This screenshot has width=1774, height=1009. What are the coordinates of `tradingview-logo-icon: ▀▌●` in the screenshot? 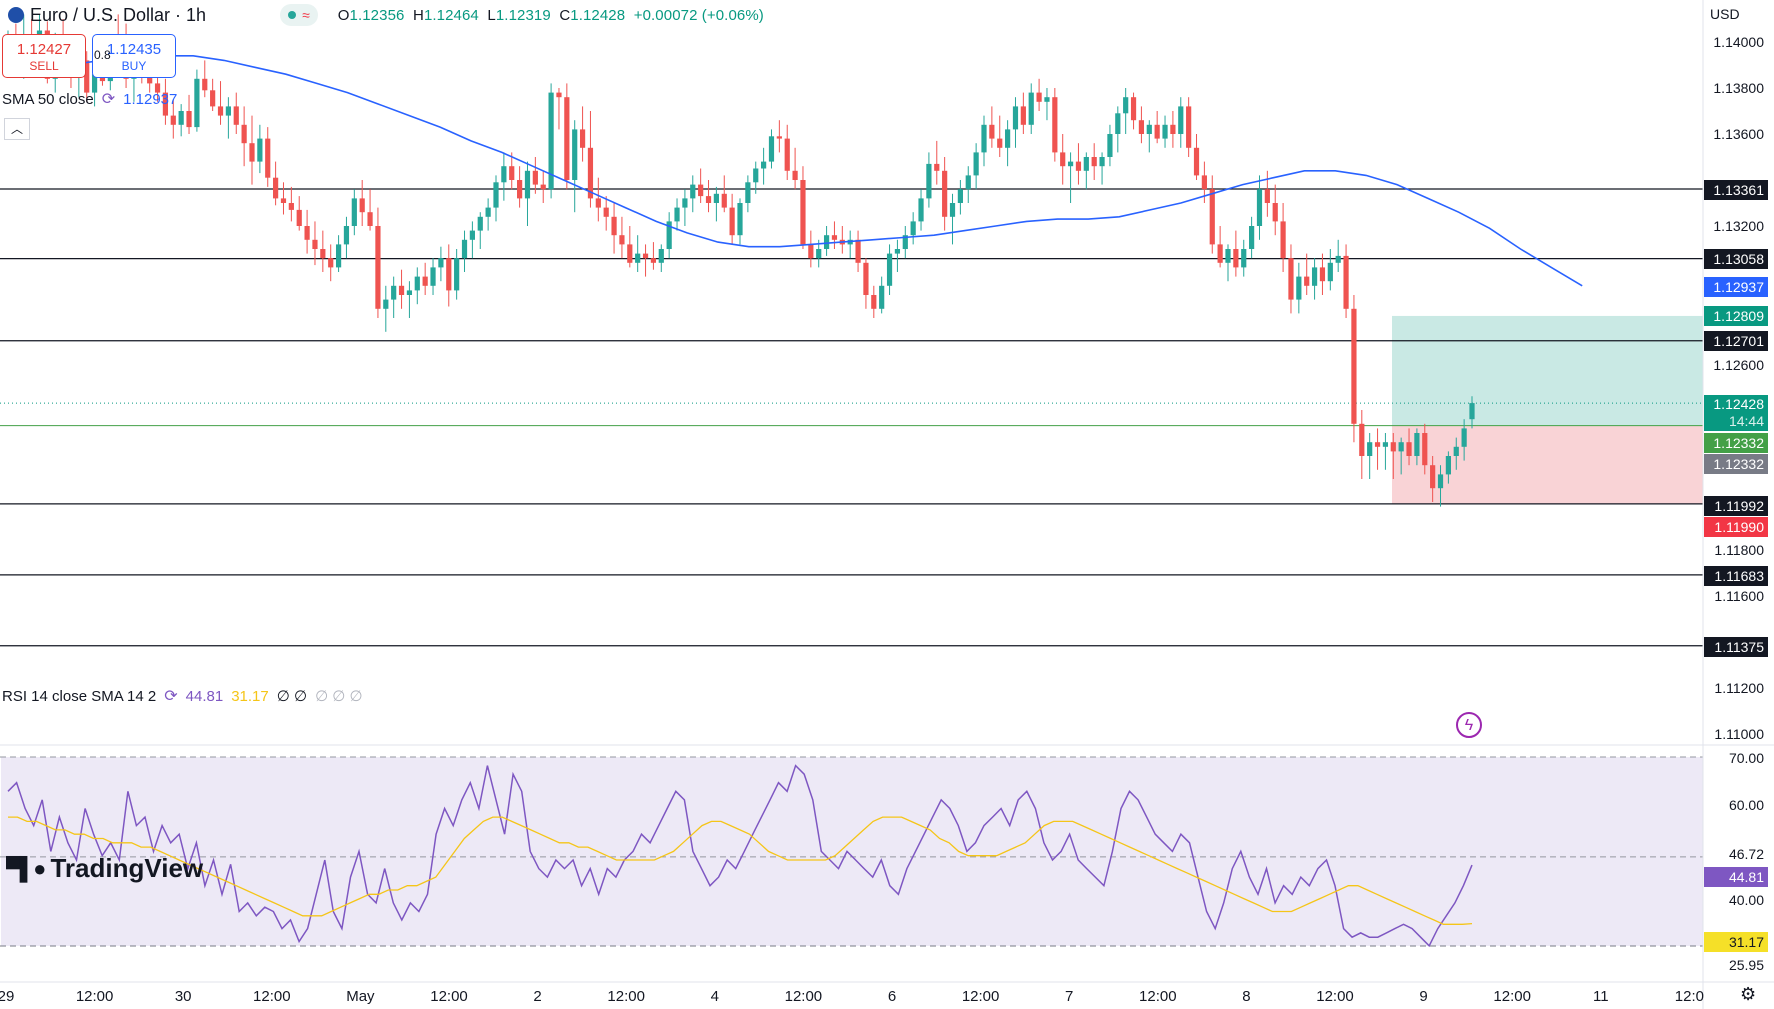 It's located at (26, 868).